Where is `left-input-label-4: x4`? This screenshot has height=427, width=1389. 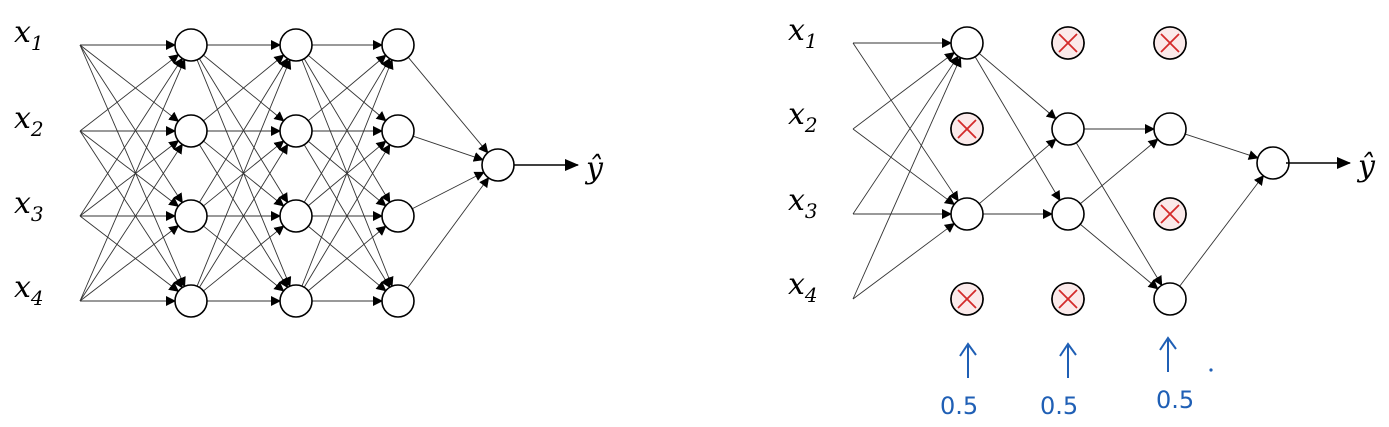
left-input-label-4: x4 is located at coordinates (29, 290).